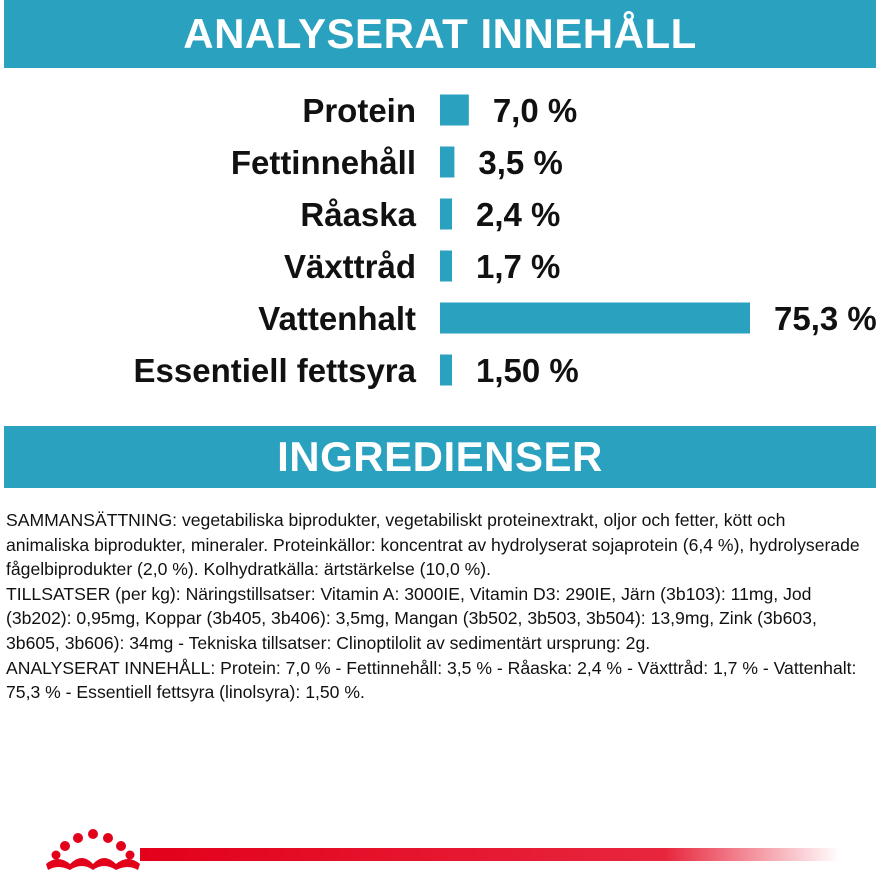 This screenshot has height=884, width=880. Describe the element at coordinates (527, 370) in the screenshot. I see `value-label: 1,50 %` at that location.